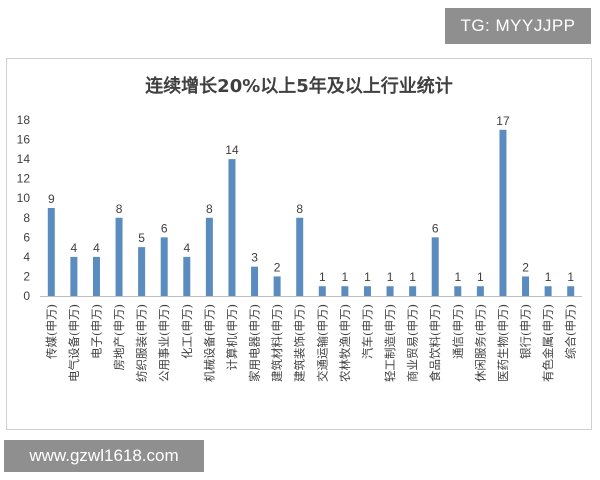 This screenshot has width=600, height=480. What do you see at coordinates (26, 237) in the screenshot?
I see `y-tick-label: 6` at bounding box center [26, 237].